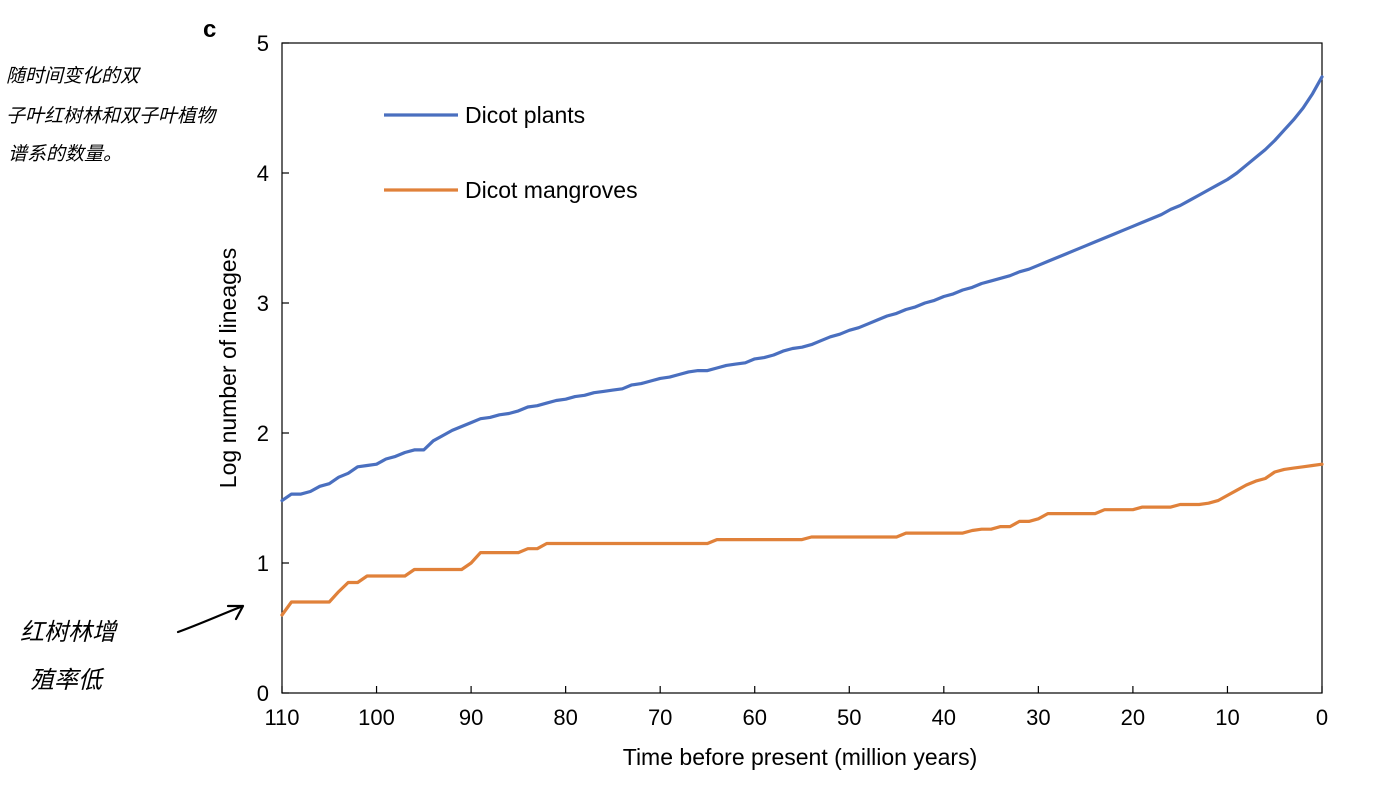  I want to click on bottom-left-note-line-1: 红树林增, so click(69, 632).